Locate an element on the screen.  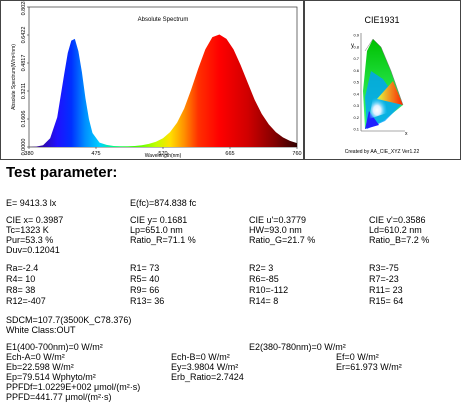
param-cie-x: CIE x= 0.3987 is located at coordinates (35, 220).